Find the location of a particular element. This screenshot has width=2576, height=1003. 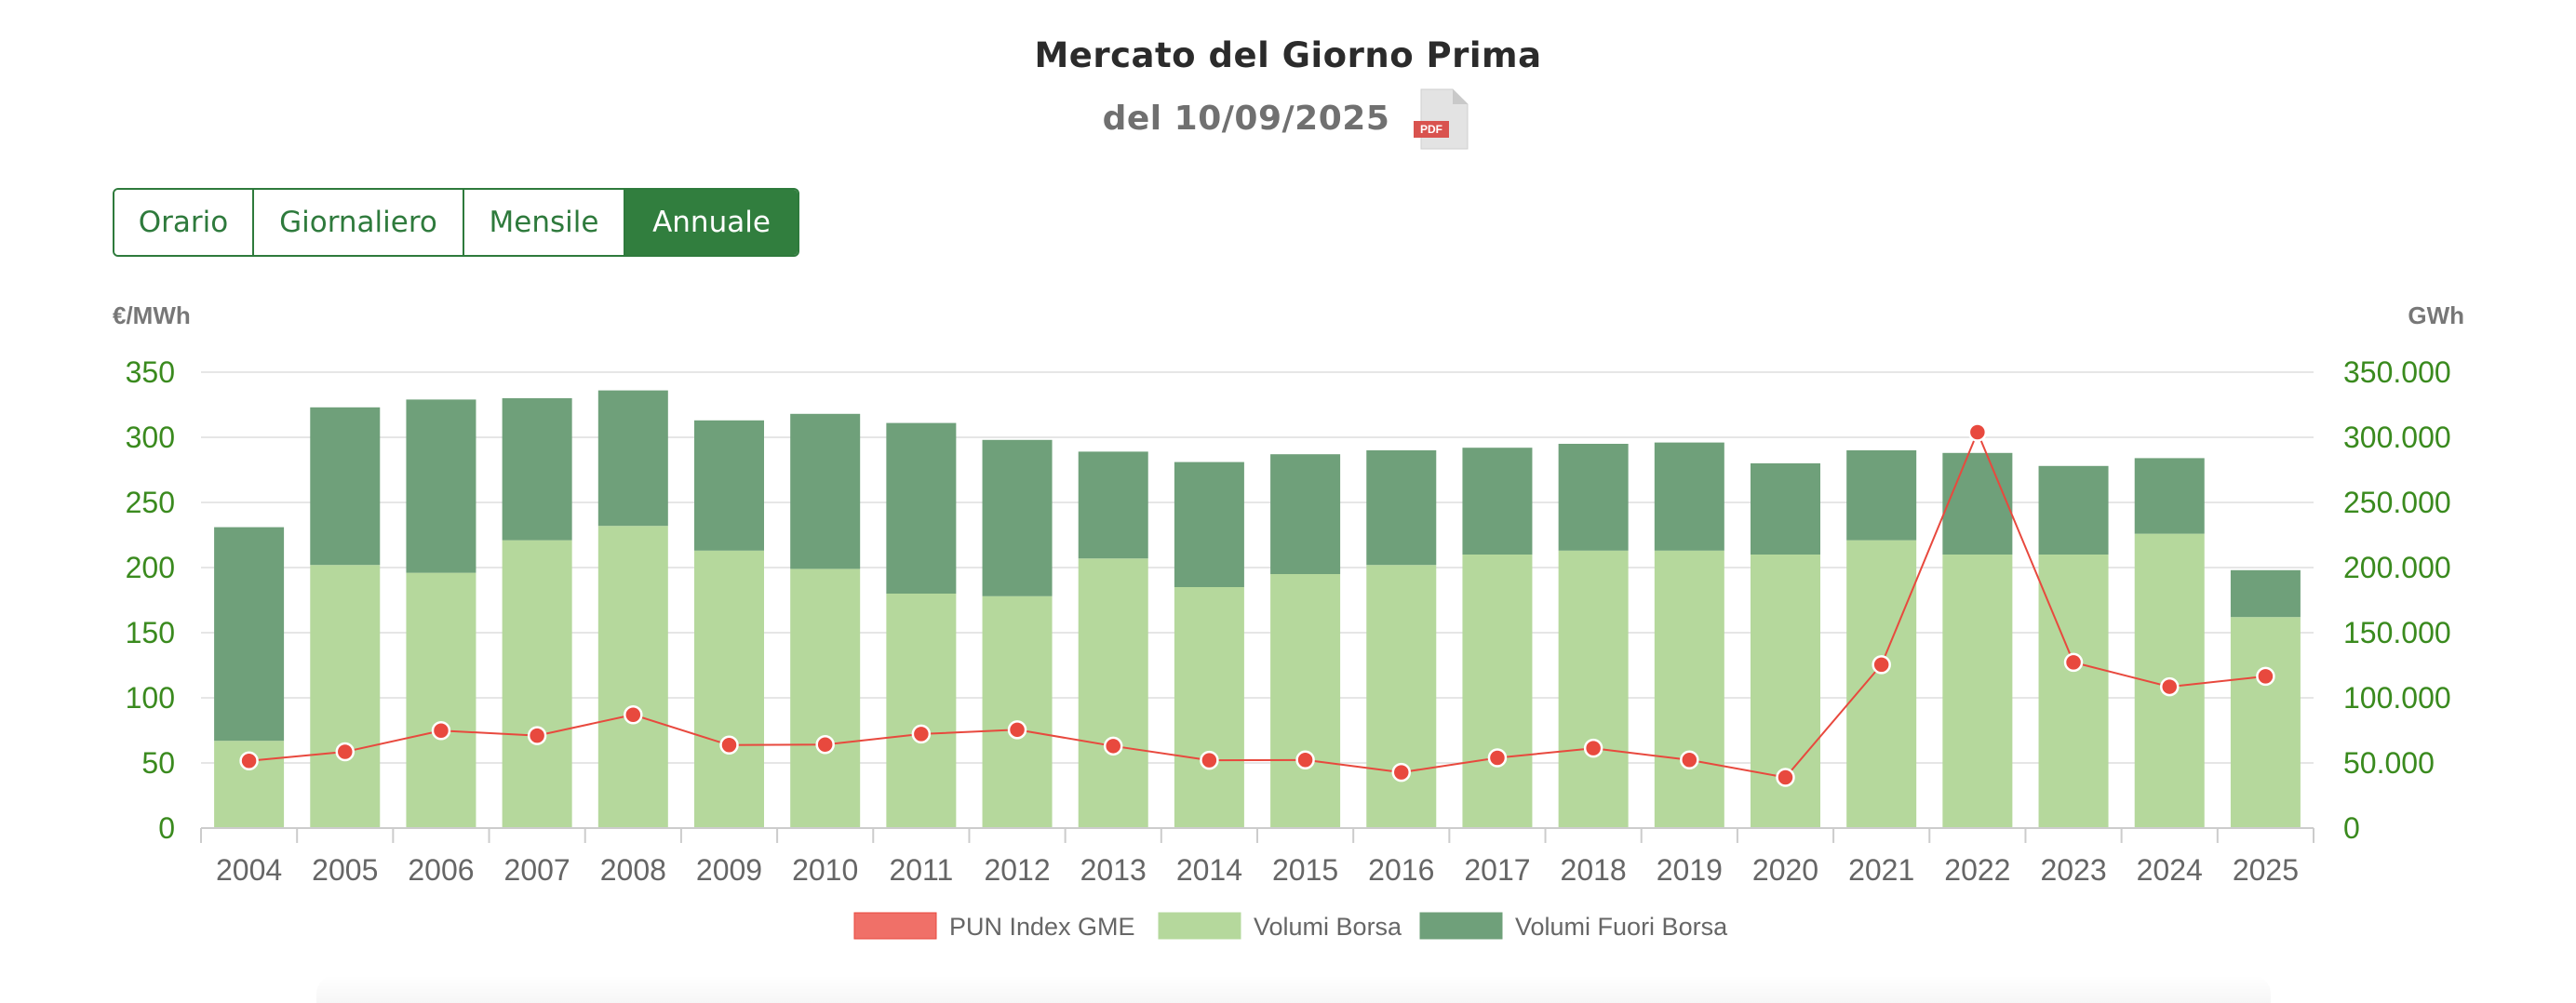

y-left-tick-label: 350 is located at coordinates (150, 372).